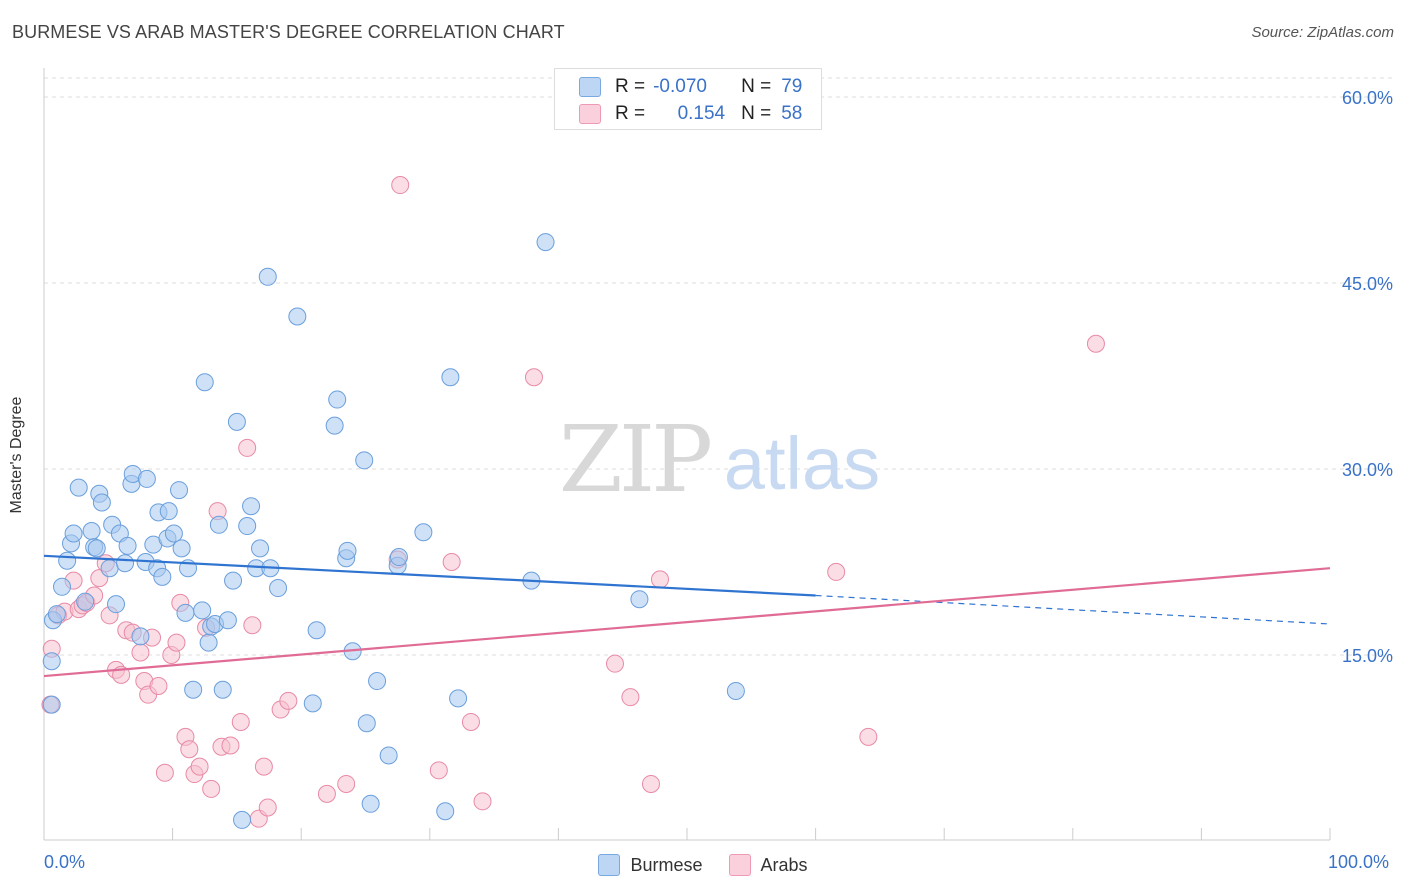  Describe the element at coordinates (634, 459) in the screenshot. I see `watermark-zip: ZIP` at that location.